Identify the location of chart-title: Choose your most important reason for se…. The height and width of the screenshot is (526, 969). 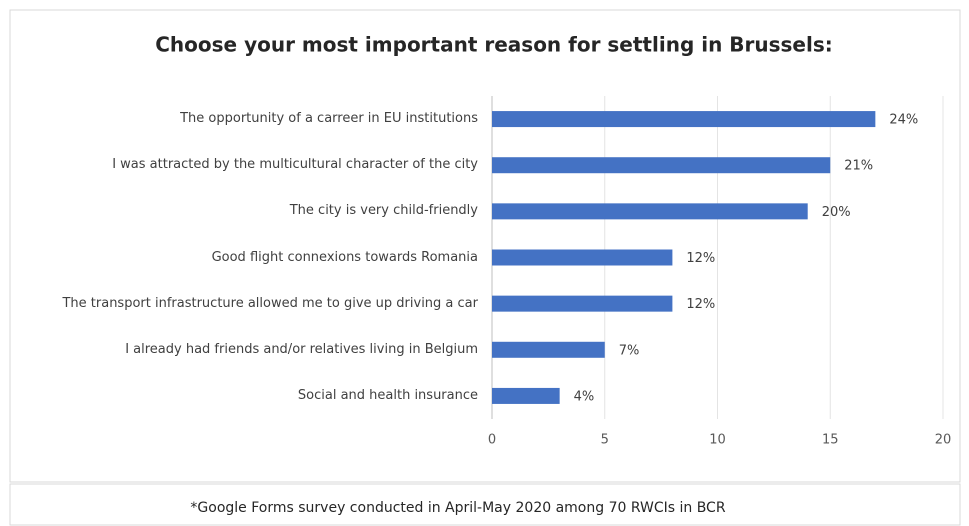
(494, 45).